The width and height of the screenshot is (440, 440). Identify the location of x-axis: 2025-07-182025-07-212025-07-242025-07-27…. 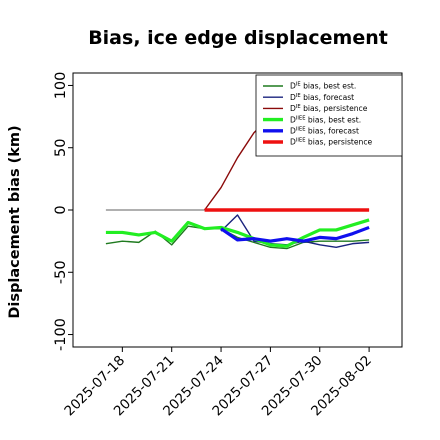
(218, 383).